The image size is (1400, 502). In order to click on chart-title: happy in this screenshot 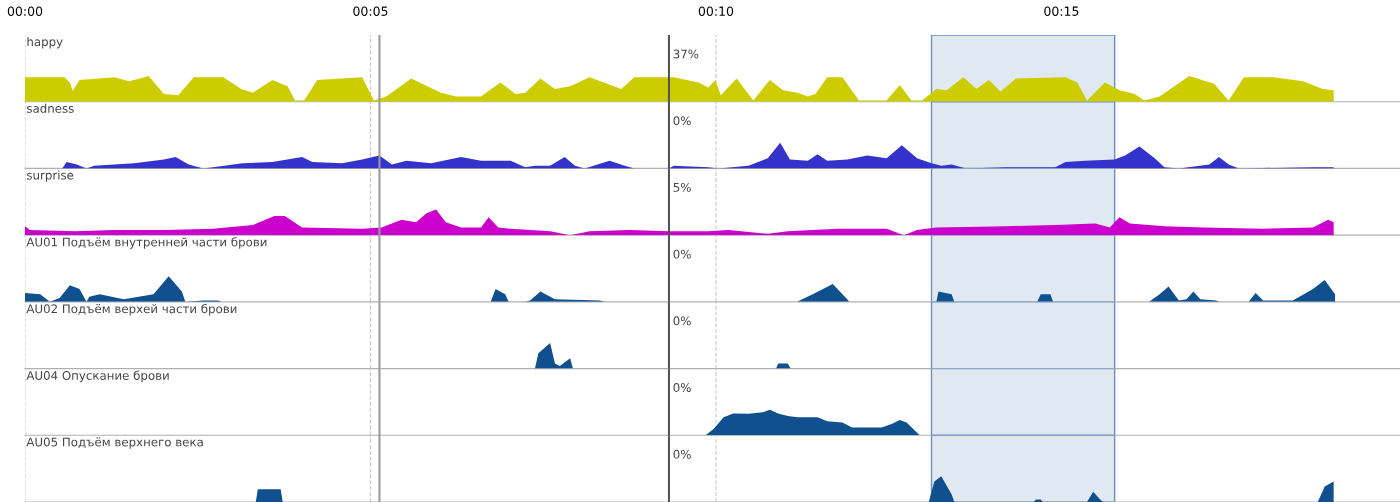, I will do `click(45, 43)`.